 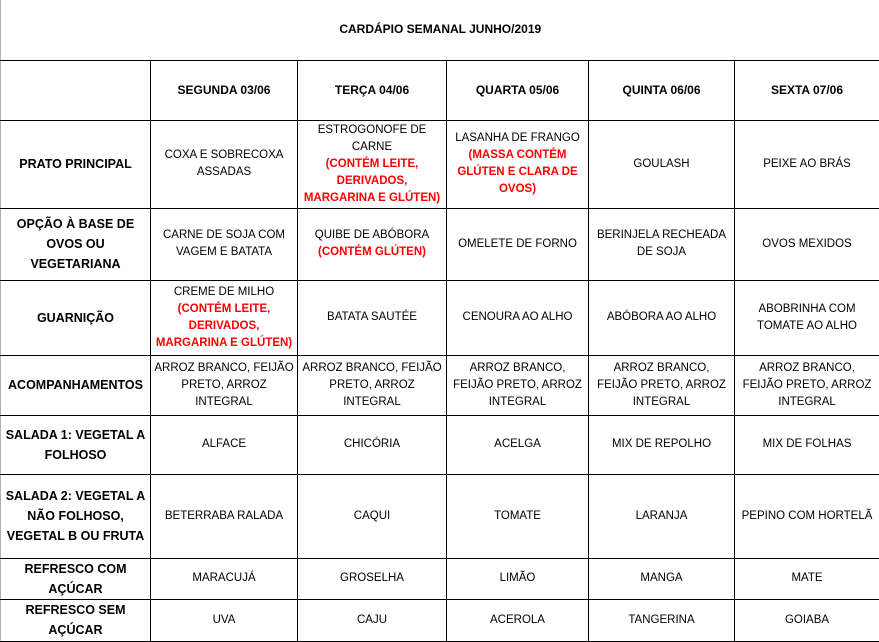 I want to click on row-header: ACOMPANHAMENTOS, so click(x=76, y=385).